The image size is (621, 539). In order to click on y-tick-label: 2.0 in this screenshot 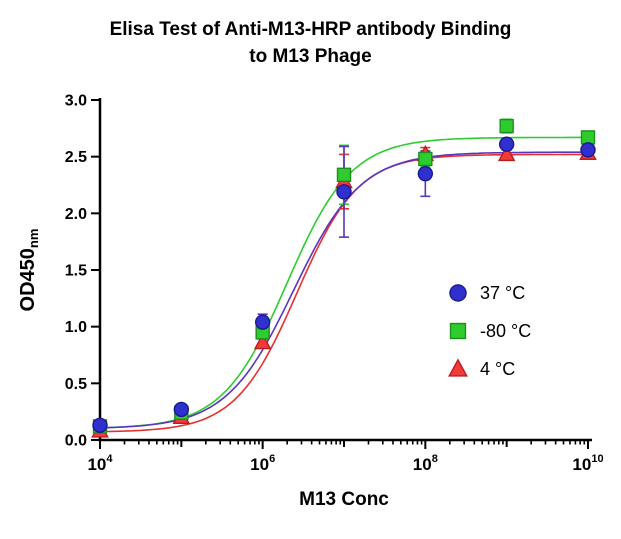, I will do `click(76, 214)`.